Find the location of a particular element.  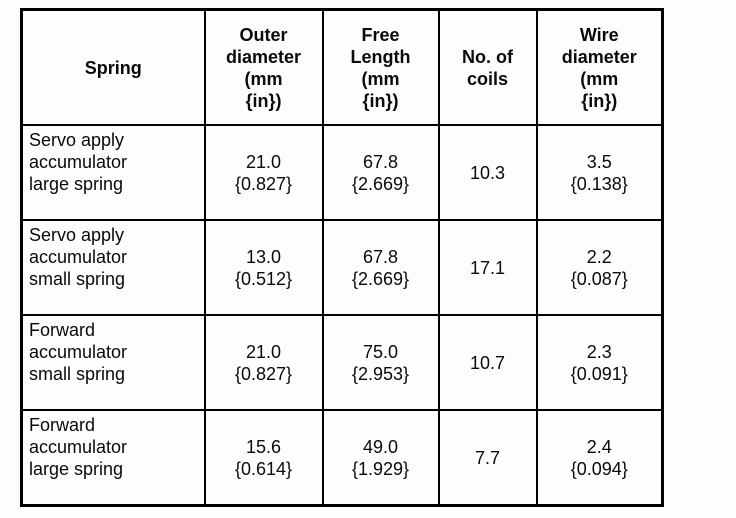

col-header-free-length: Free Length (mm {in}) is located at coordinates (380, 67).